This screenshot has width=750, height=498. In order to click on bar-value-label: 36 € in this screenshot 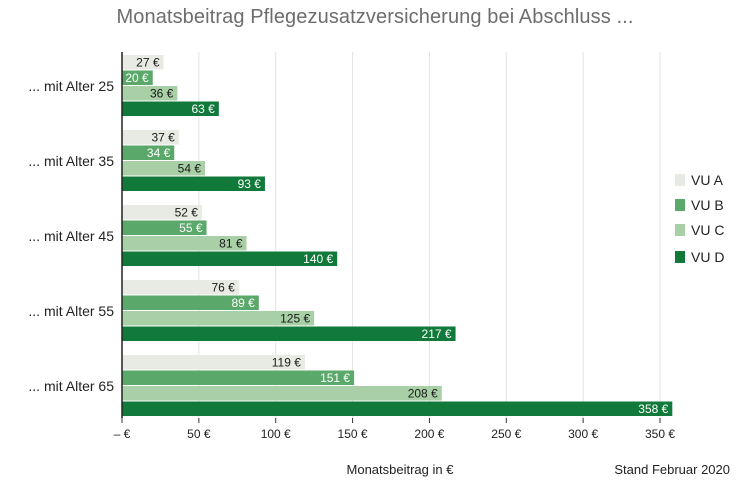, I will do `click(162, 94)`.